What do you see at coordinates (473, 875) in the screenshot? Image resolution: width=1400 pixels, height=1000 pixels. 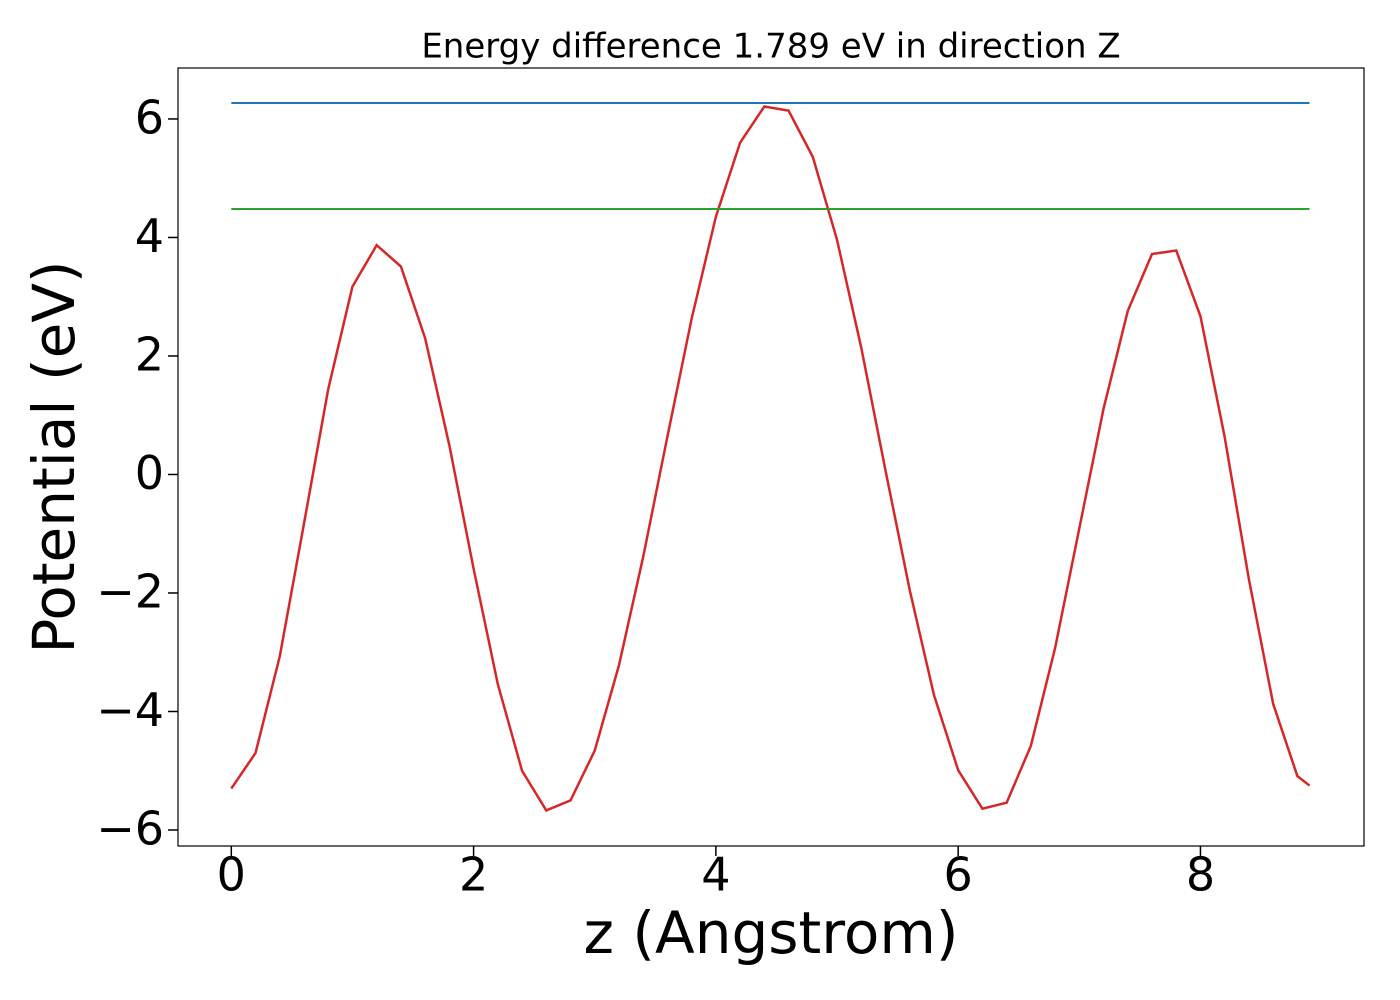 I see `x-tick-label: 2` at bounding box center [473, 875].